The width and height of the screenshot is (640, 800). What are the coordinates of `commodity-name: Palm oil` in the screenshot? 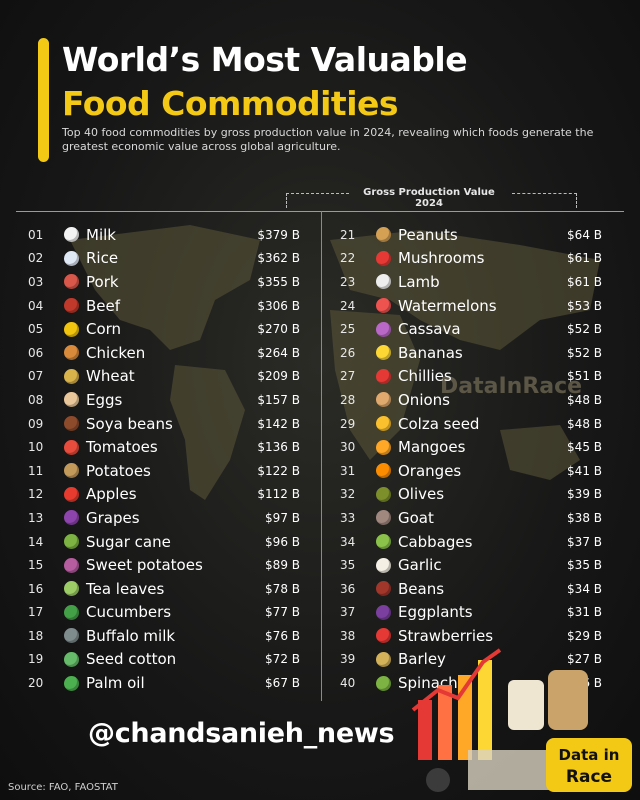 It's located at (115, 683).